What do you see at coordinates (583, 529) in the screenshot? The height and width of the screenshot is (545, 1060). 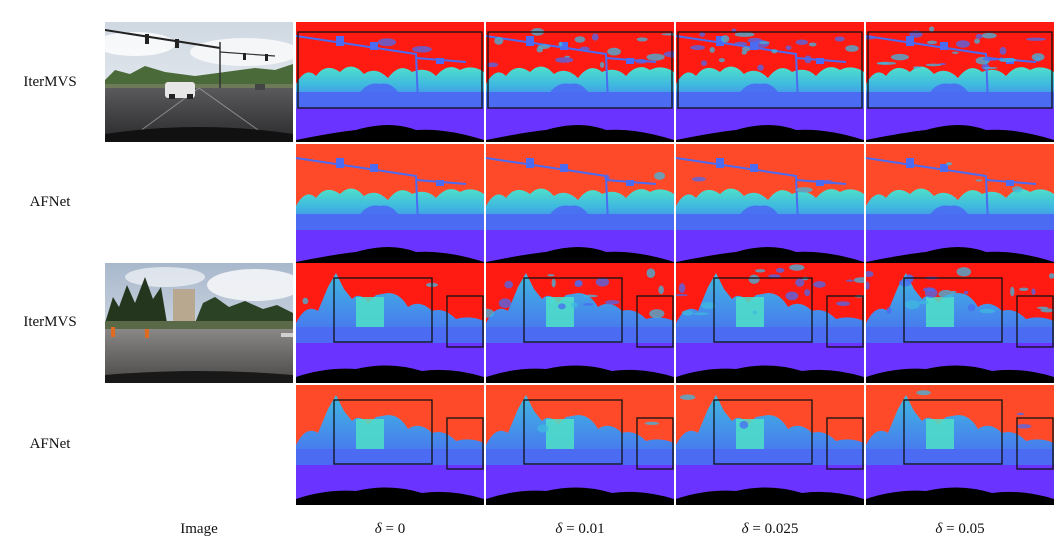 I see `delta-value: = 0.01` at bounding box center [583, 529].